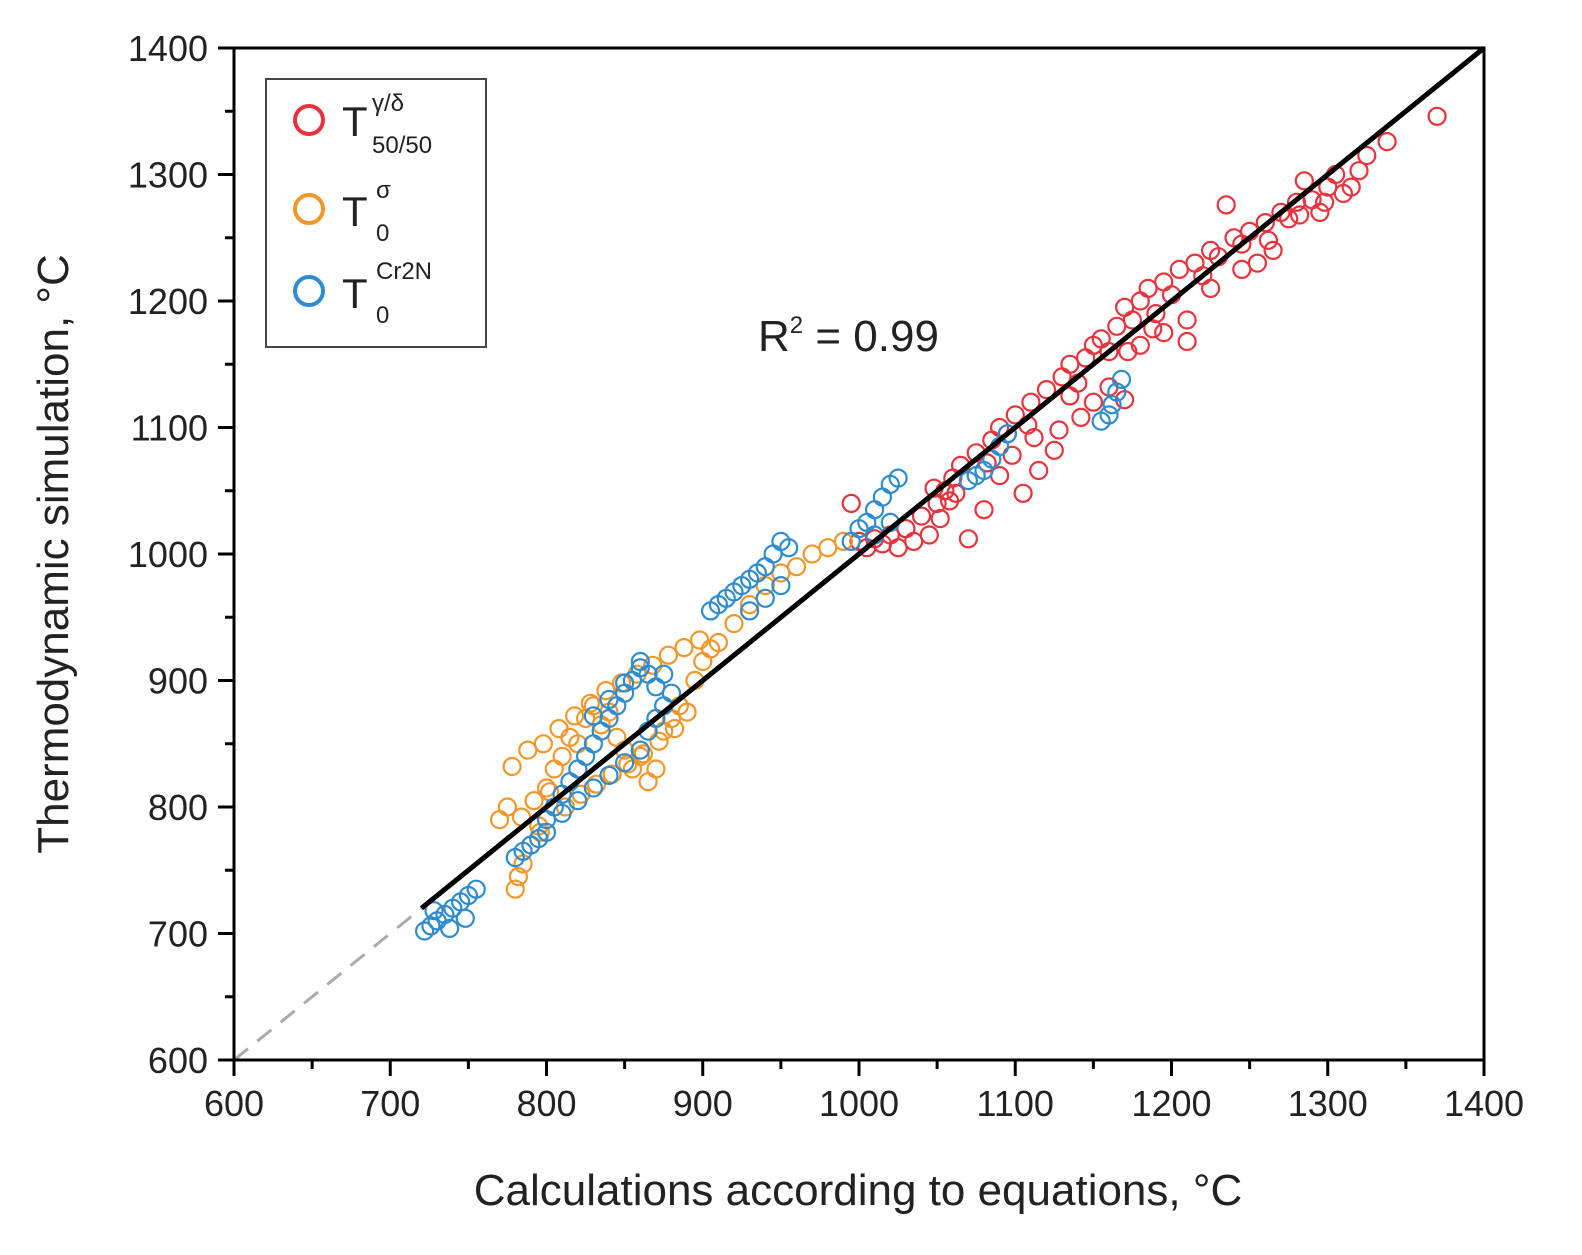  I want to click on legend-label-sup: σ, so click(383, 190).